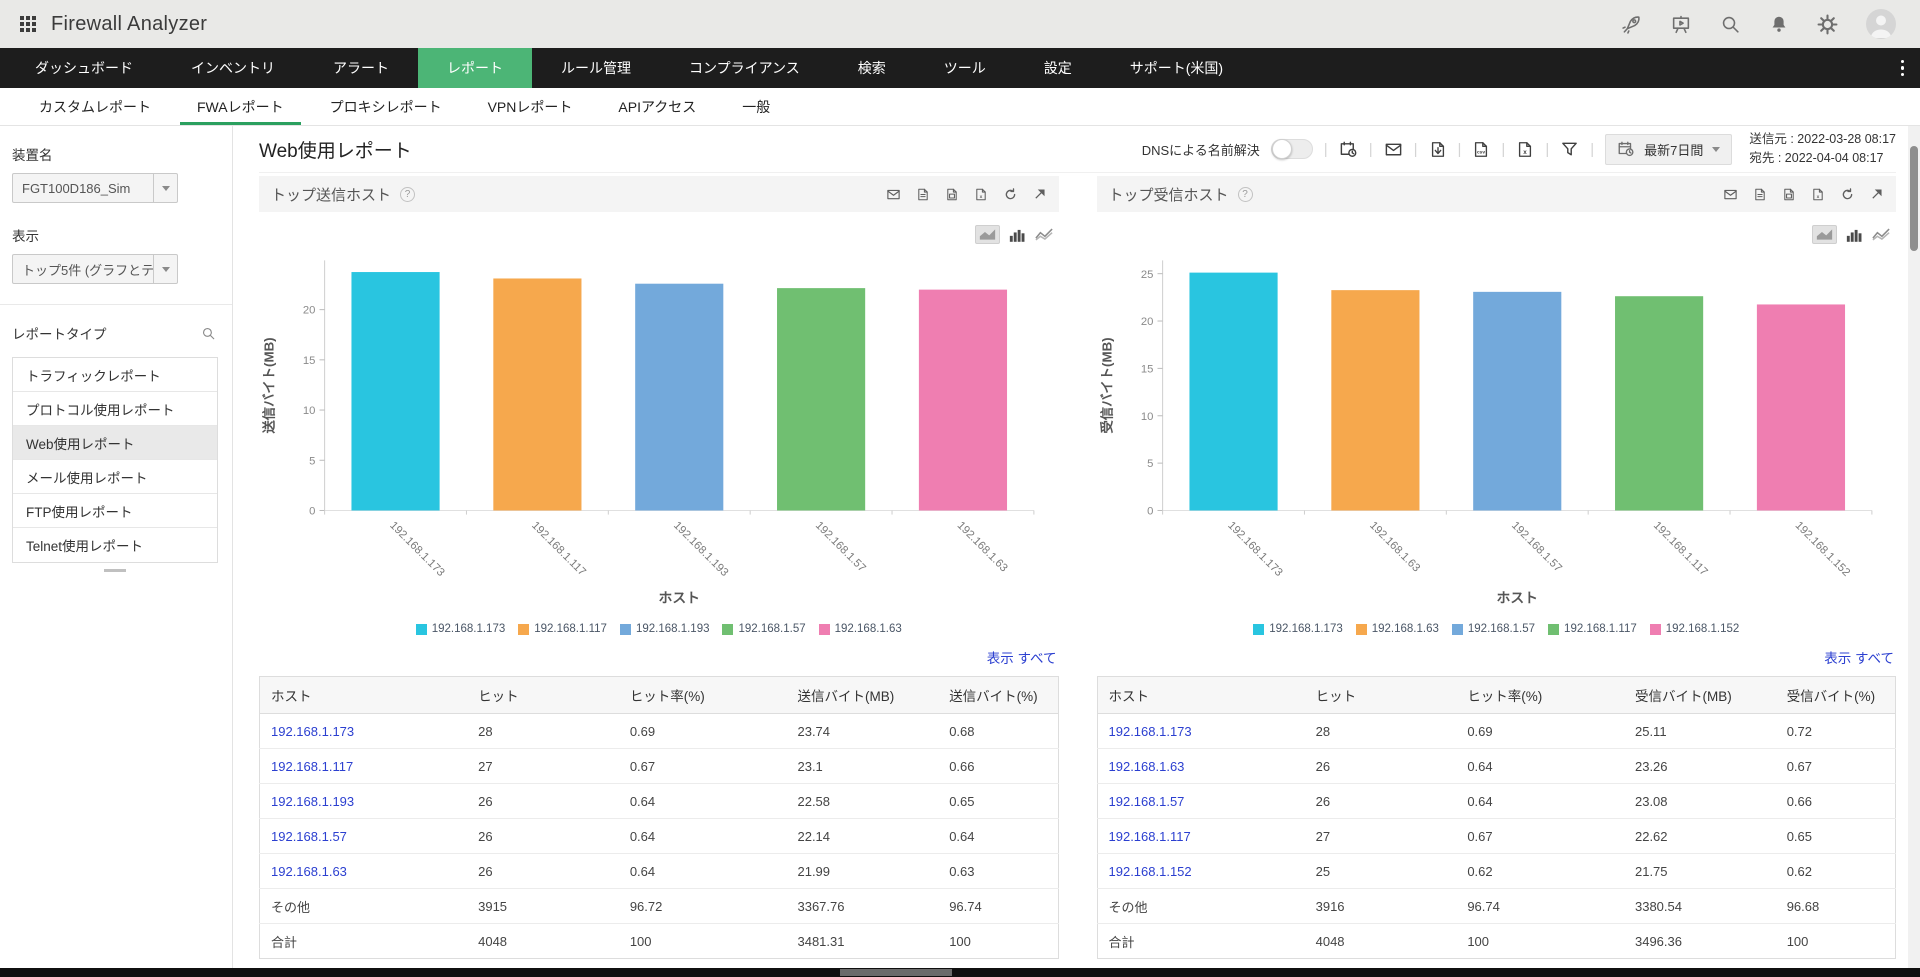 The height and width of the screenshot is (977, 1920). What do you see at coordinates (1405, 629) in the screenshot?
I see `legend-label: 192.168.1.63` at bounding box center [1405, 629].